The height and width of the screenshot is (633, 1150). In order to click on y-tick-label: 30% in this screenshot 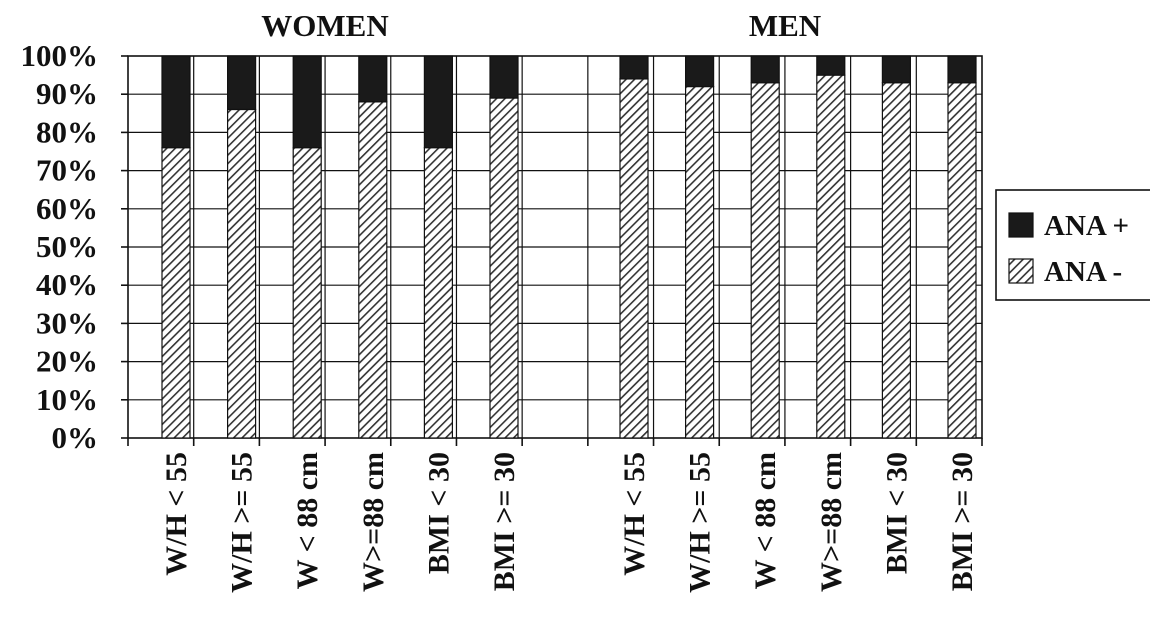, I will do `click(67, 322)`.